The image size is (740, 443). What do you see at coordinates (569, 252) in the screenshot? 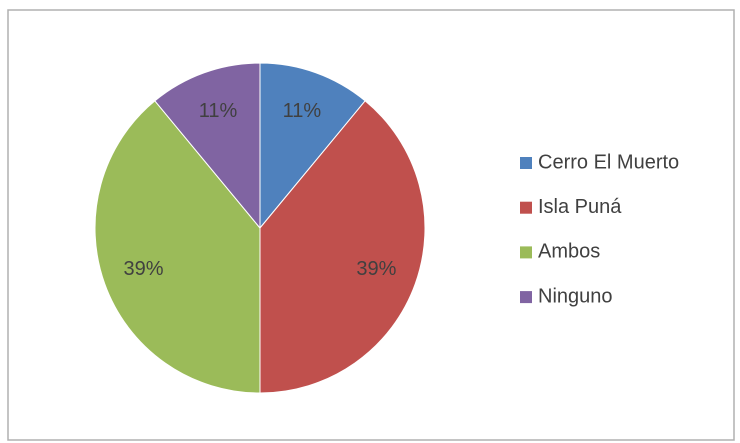
I see `legend-label: Ambos` at bounding box center [569, 252].